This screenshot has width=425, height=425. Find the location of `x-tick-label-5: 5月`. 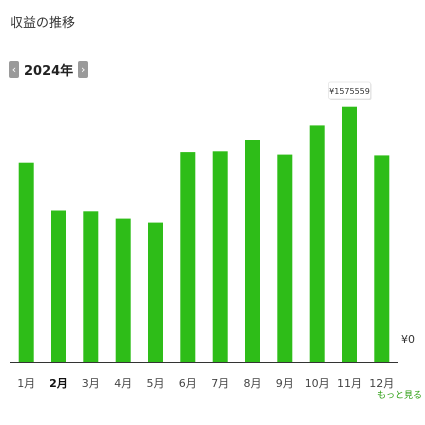

x-tick-label-5: 5月 is located at coordinates (156, 383).